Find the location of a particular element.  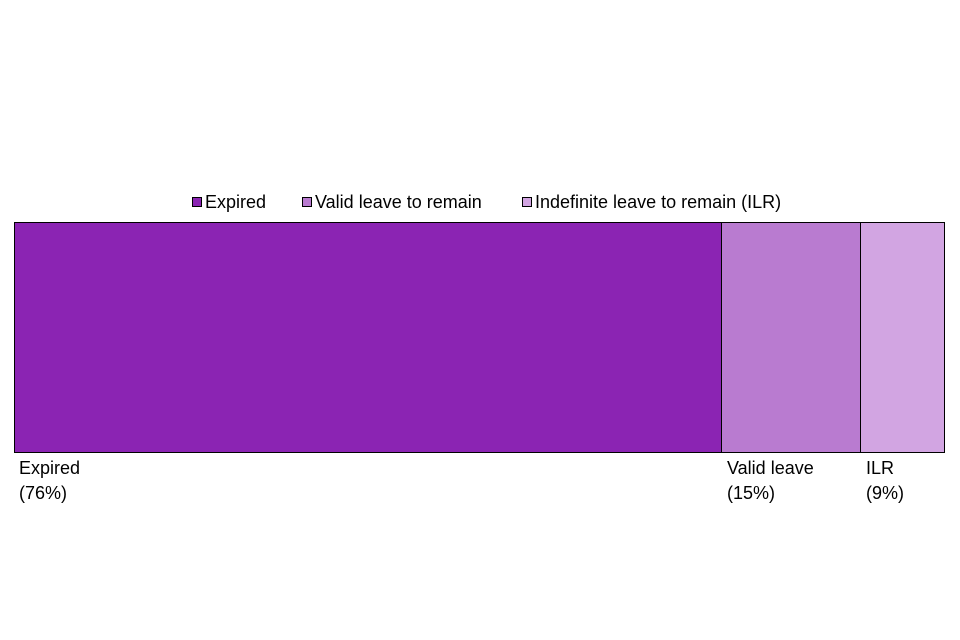

segment-label-valid-leave-pct: (15%) is located at coordinates (751, 493).